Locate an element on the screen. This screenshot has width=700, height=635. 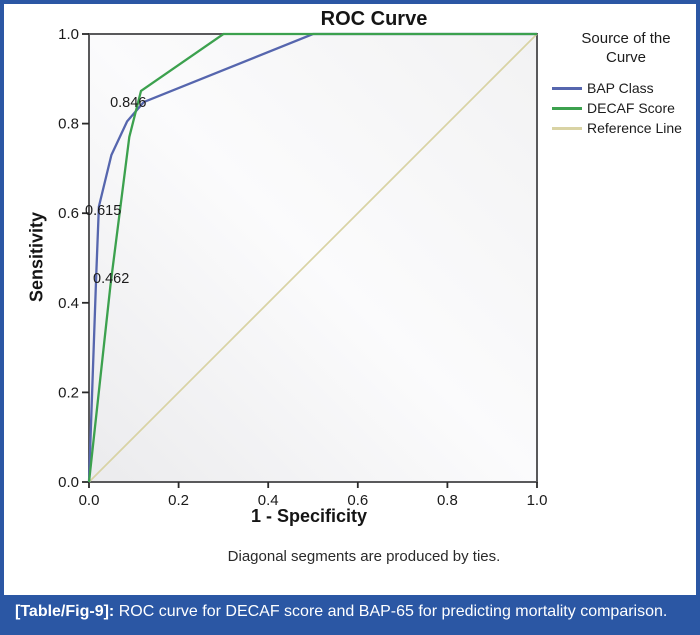
legend-item: Reference Line is located at coordinates (624, 128).